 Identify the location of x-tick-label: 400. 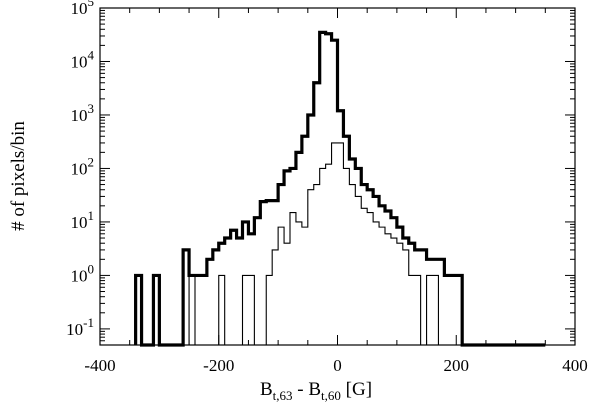
(575, 365).